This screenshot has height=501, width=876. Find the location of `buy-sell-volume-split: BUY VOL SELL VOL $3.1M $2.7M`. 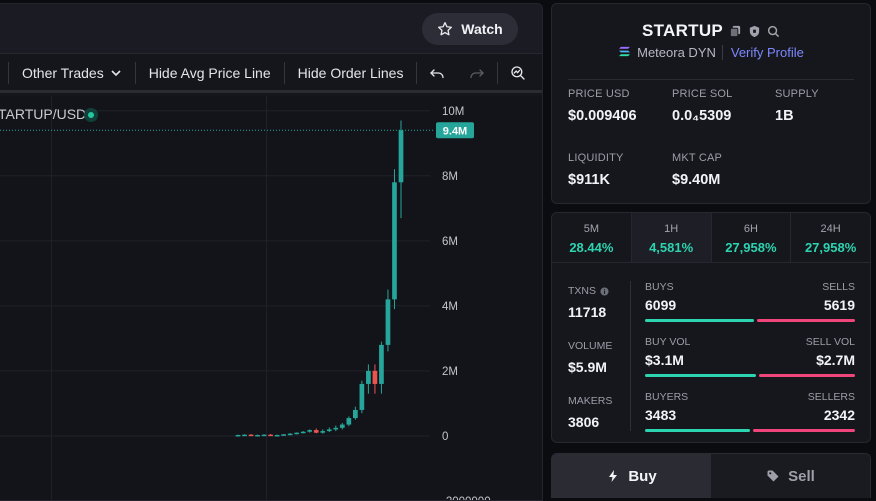

buy-sell-volume-split: BUY VOL SELL VOL $3.1M $2.7M is located at coordinates (750, 356).